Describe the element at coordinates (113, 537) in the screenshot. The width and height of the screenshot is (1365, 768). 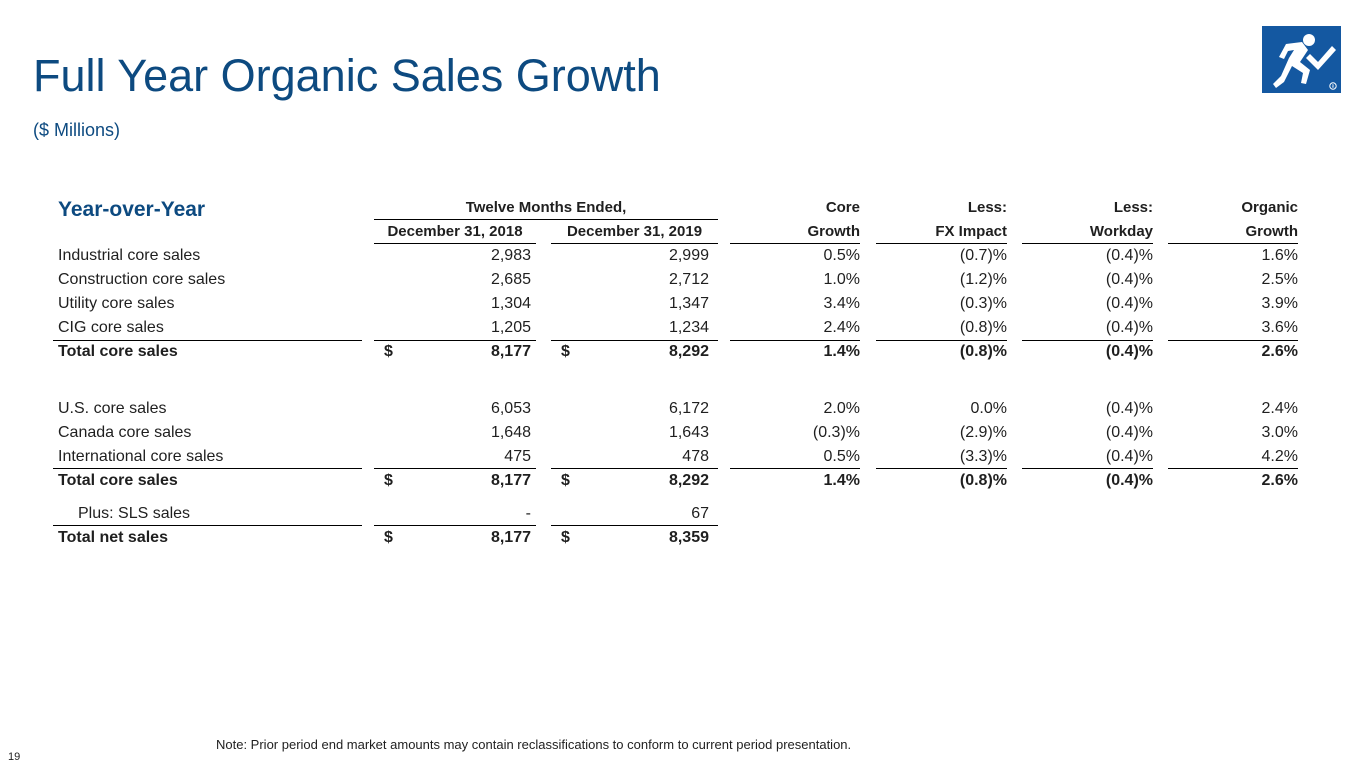
I see `row-label: Total net sales` at that location.